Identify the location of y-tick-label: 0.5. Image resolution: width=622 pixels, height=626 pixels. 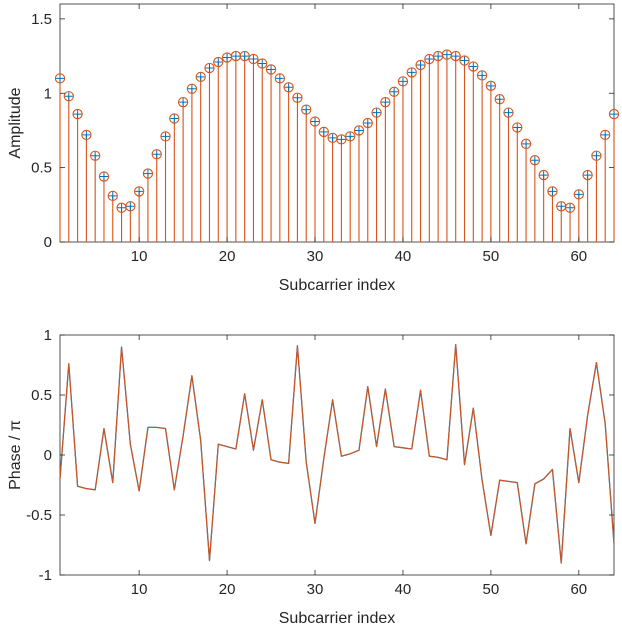
(41, 168).